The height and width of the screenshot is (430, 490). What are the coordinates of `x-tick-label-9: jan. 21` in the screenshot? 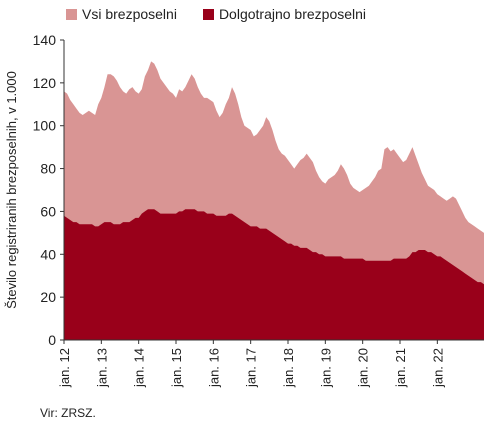 It's located at (400, 368).